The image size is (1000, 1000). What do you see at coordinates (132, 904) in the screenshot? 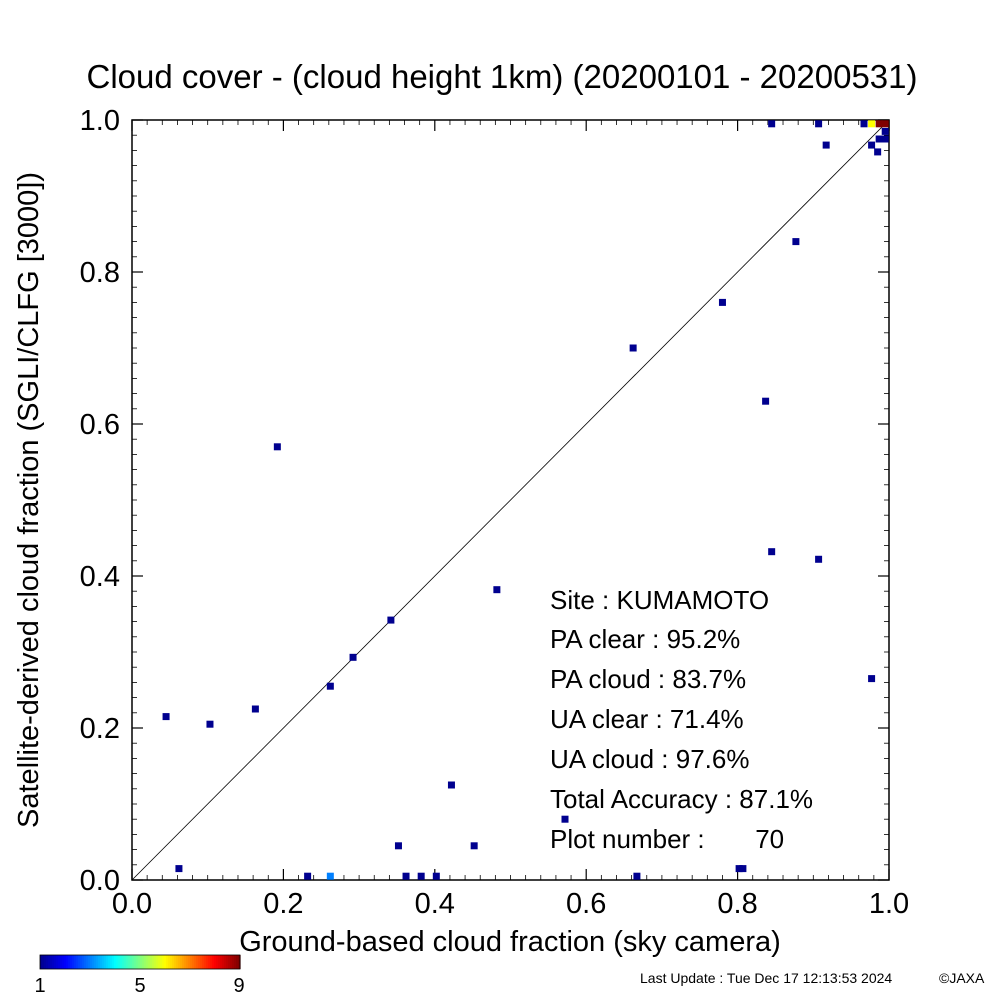
I see `x-tick-label: 0.0` at bounding box center [132, 904].